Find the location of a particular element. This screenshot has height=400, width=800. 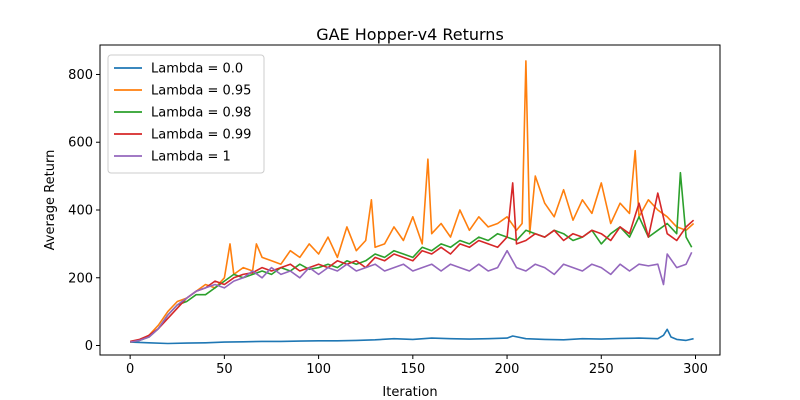

y-tick-label-4: 800 is located at coordinates (80, 75).